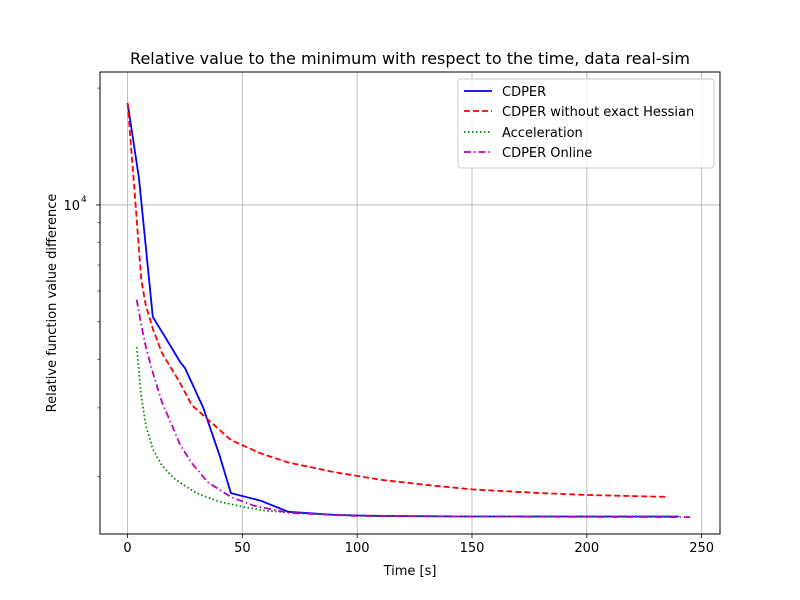  I want to click on y-tick-label-exponent: 4, so click(84, 200).